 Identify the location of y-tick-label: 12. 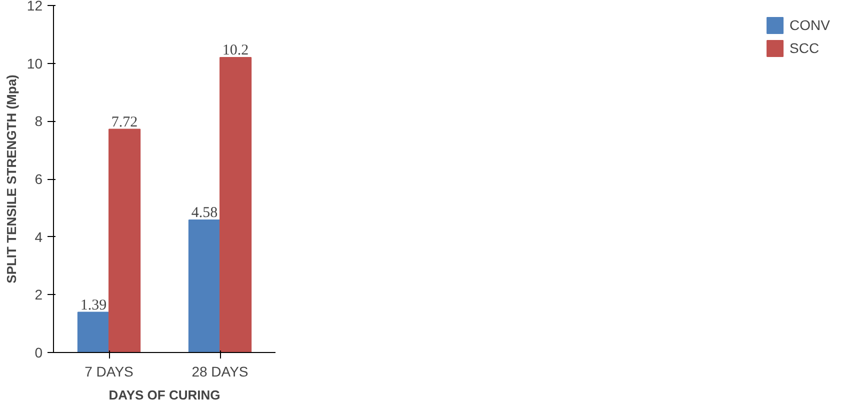
(34, 7).